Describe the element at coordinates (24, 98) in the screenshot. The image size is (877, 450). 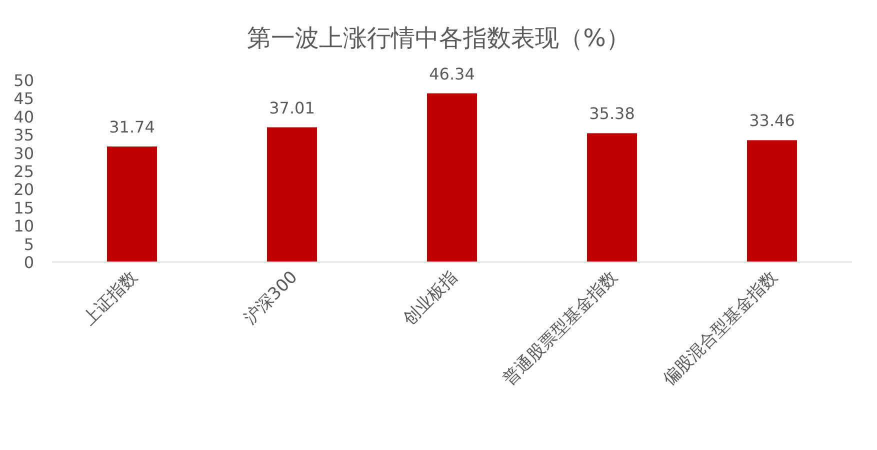
I see `y-tick-label: 45` at that location.